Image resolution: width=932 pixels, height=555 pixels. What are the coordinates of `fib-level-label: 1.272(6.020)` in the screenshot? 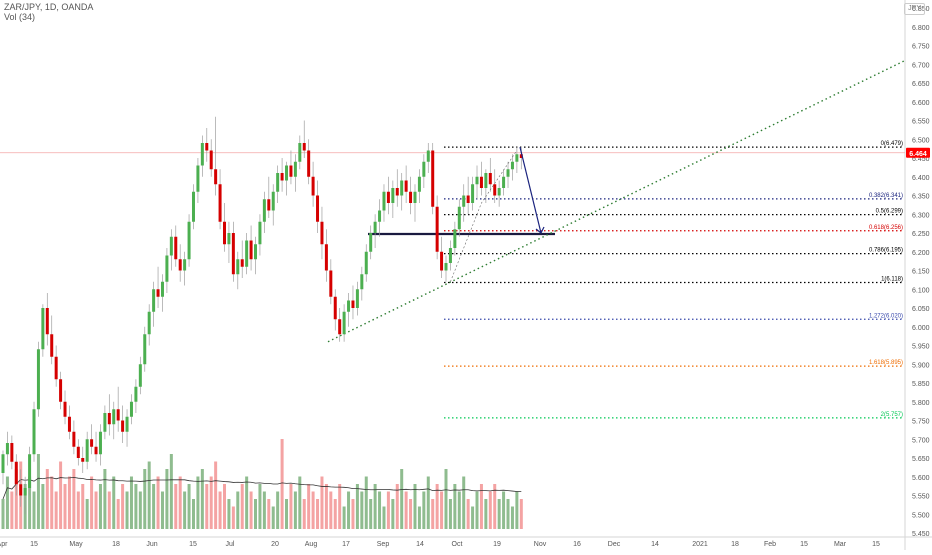 It's located at (886, 316).